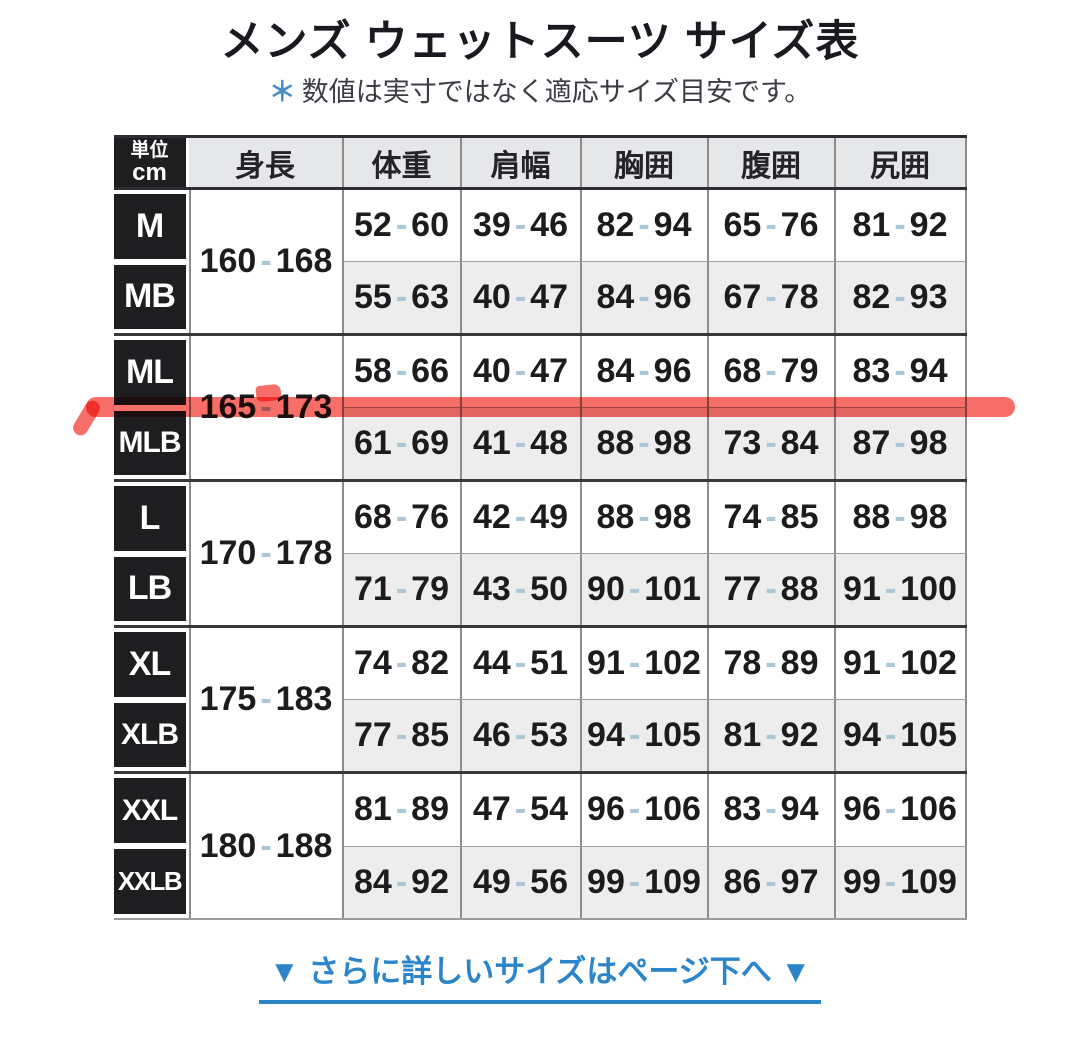 The width and height of the screenshot is (1080, 1039). I want to click on cell-chest: 90-101, so click(645, 589).